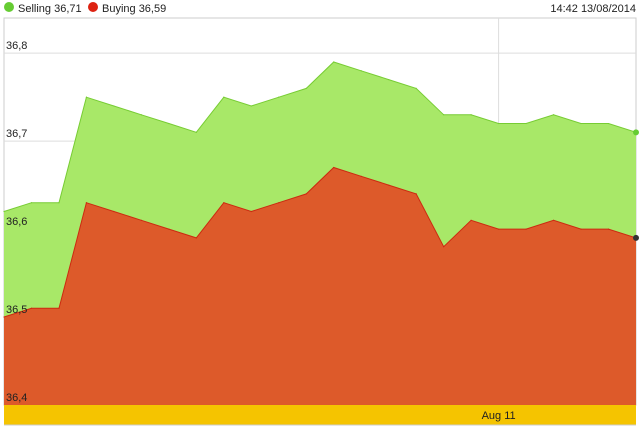  Describe the element at coordinates (16, 398) in the screenshot. I see `y-tick-label: 36,4` at that location.